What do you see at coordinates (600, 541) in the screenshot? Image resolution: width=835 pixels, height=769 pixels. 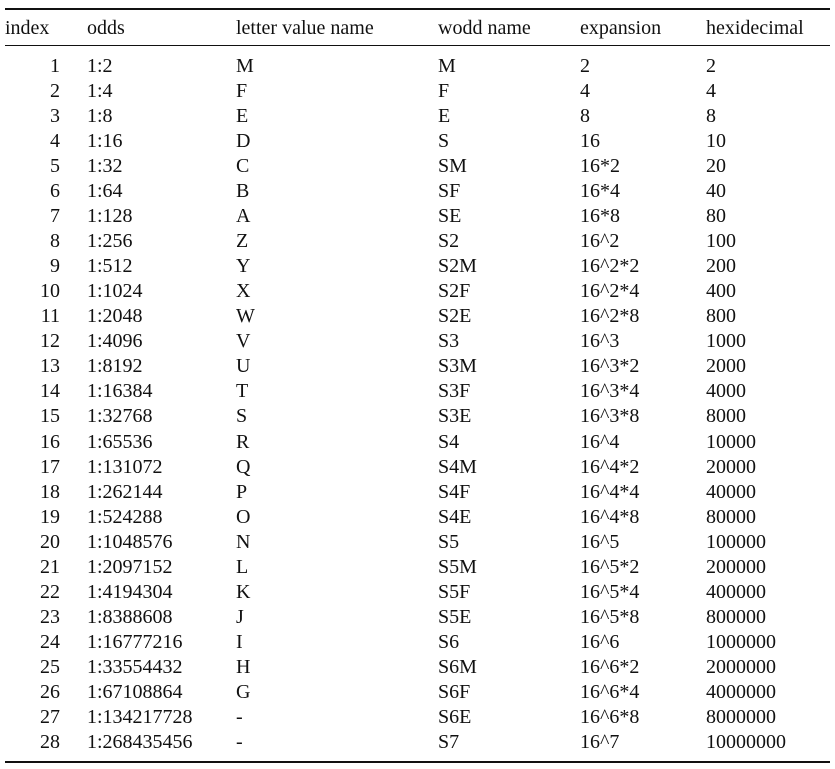 I see `cell-expansion: 16^5` at bounding box center [600, 541].